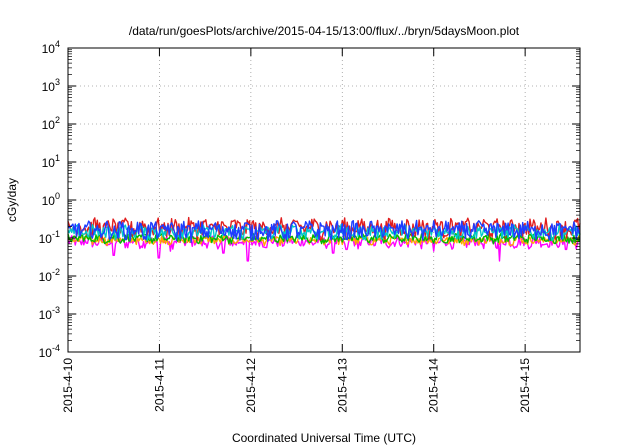  What do you see at coordinates (56, 234) in the screenshot?
I see `y-tick-label-exponent: -1` at bounding box center [56, 234].